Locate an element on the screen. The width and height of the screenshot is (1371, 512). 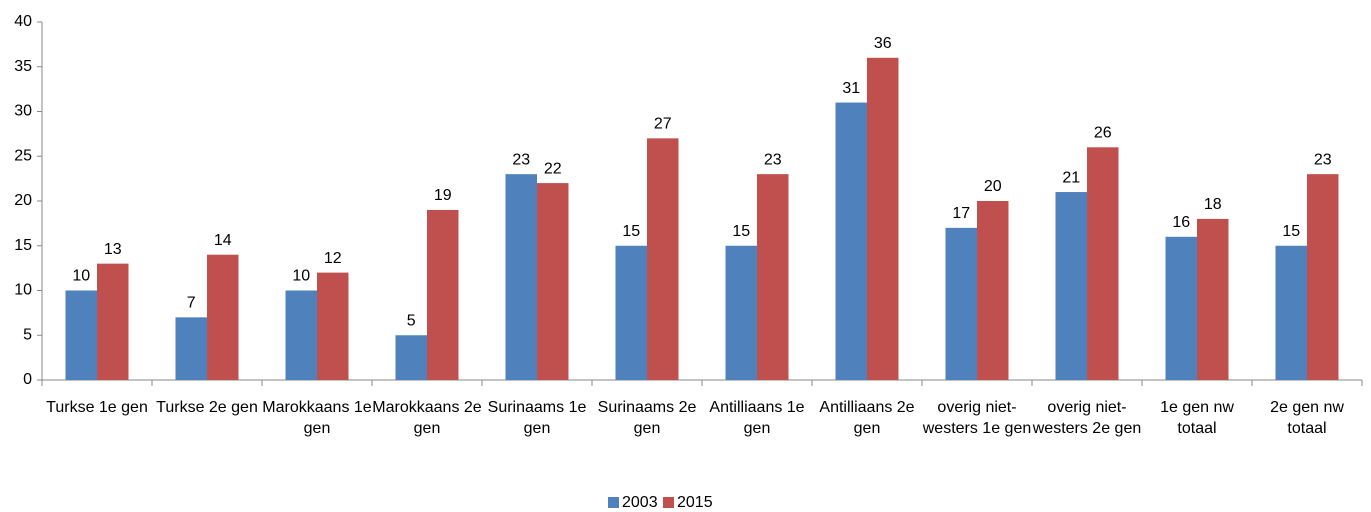
x-tick-label: Antilliaans 1e gen is located at coordinates (757, 418).